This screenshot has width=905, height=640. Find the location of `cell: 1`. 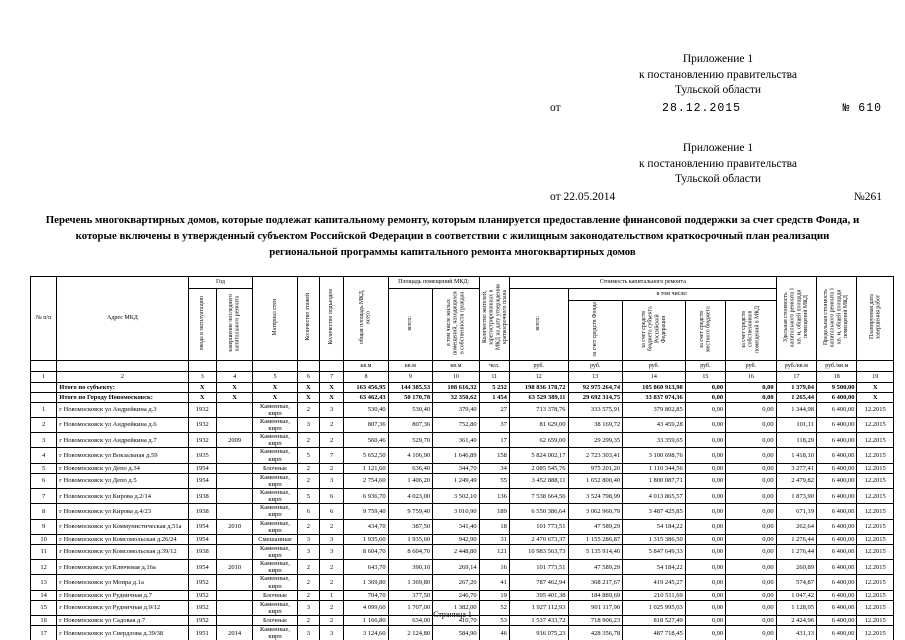

cell: 1 is located at coordinates (331, 595).